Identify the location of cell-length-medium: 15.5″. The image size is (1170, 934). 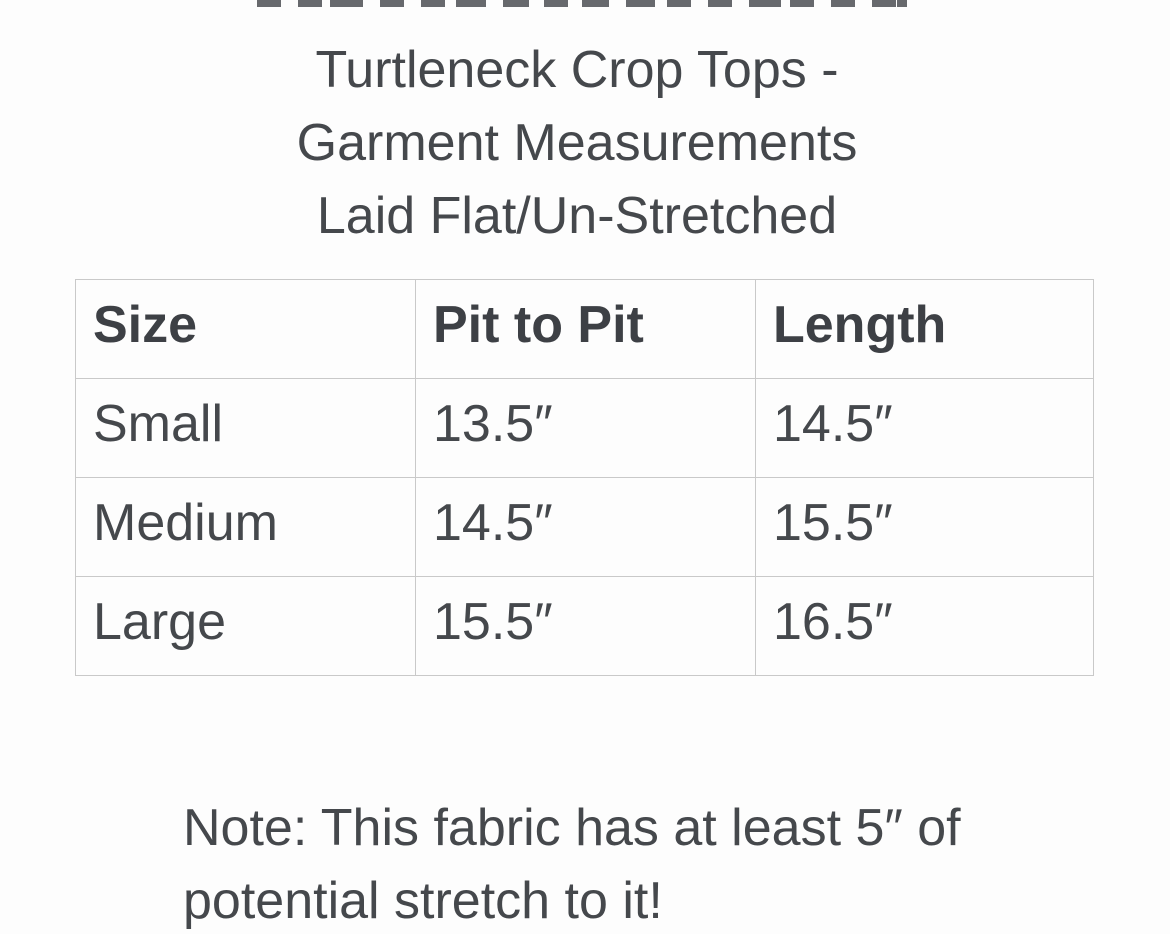
(924, 527).